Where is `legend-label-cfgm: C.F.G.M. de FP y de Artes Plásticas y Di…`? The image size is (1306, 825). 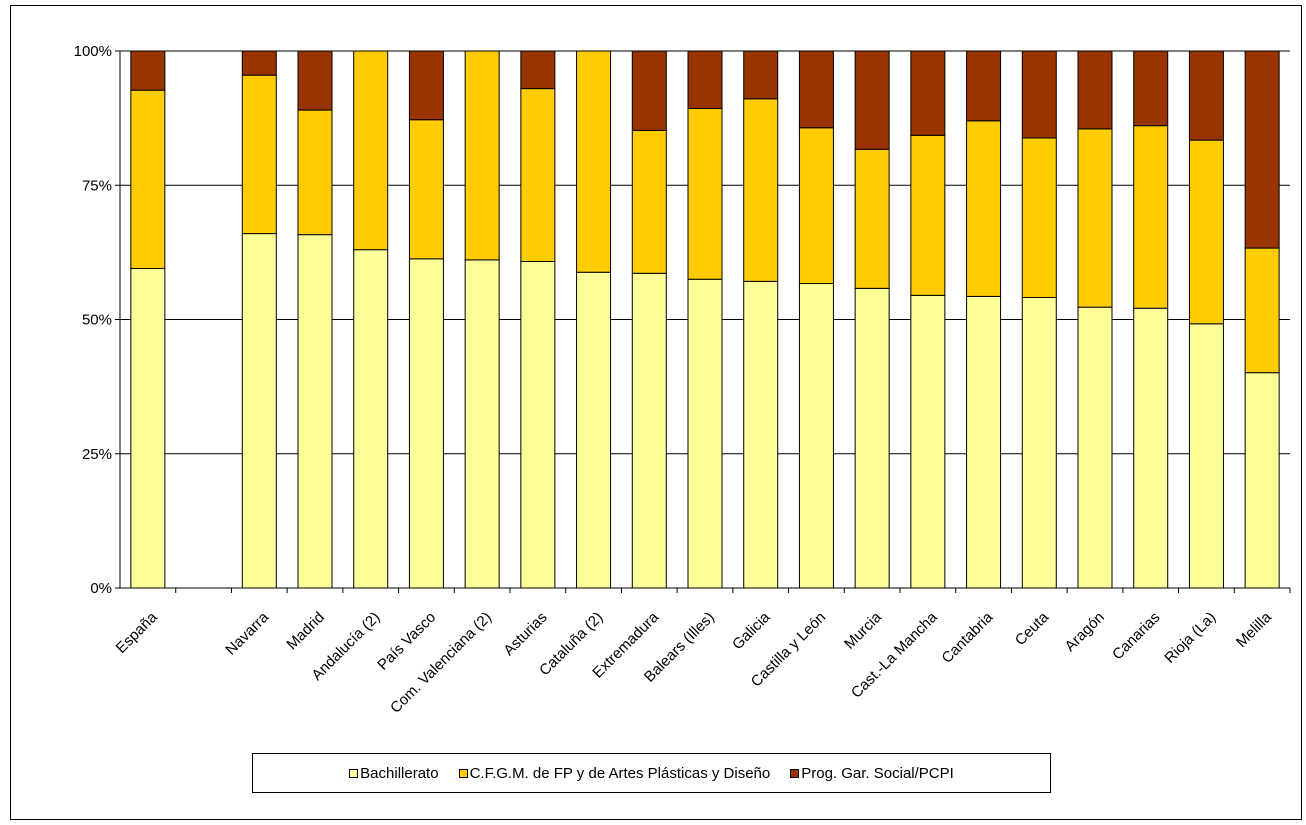 legend-label-cfgm: C.F.G.M. de FP y de Artes Plásticas y Di… is located at coordinates (620, 773).